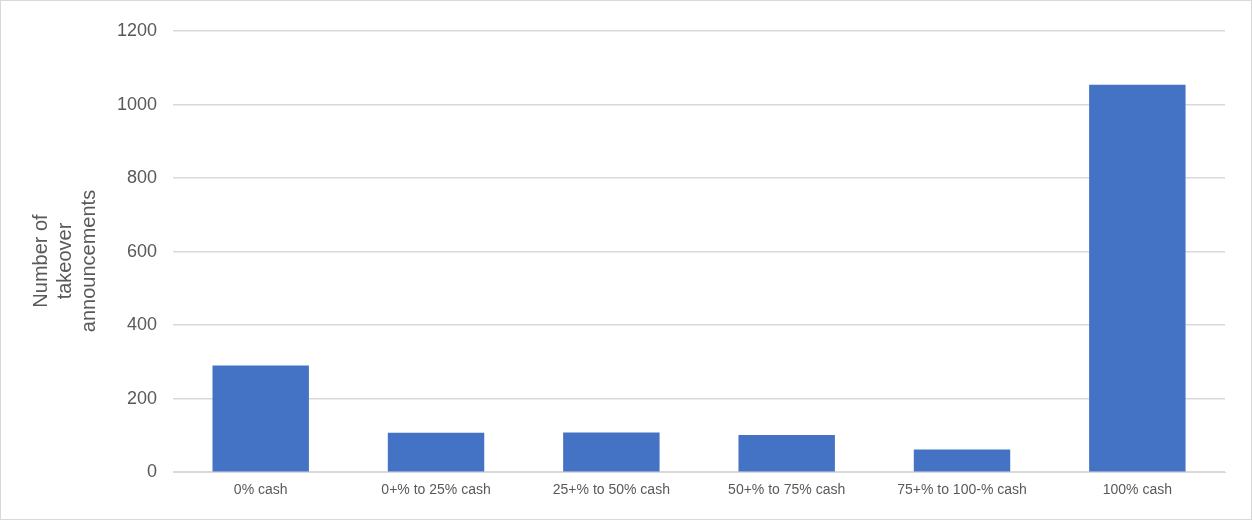  I want to click on y-tick-label: 600, so click(142, 250).